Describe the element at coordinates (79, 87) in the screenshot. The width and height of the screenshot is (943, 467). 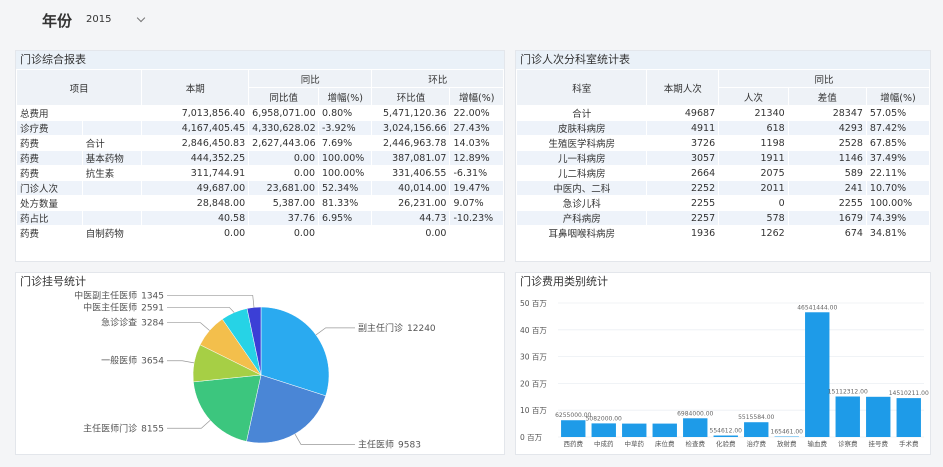
I see `header-cell: 项目` at that location.